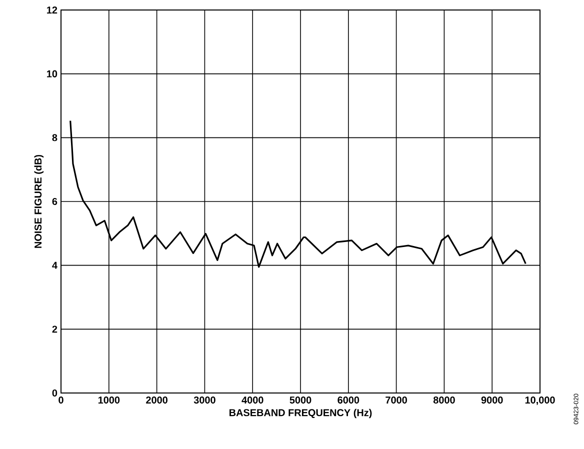 The image size is (584, 449). Describe the element at coordinates (39, 201) in the screenshot. I see `y-axis-title: NOISE FIGURE (dB)` at that location.